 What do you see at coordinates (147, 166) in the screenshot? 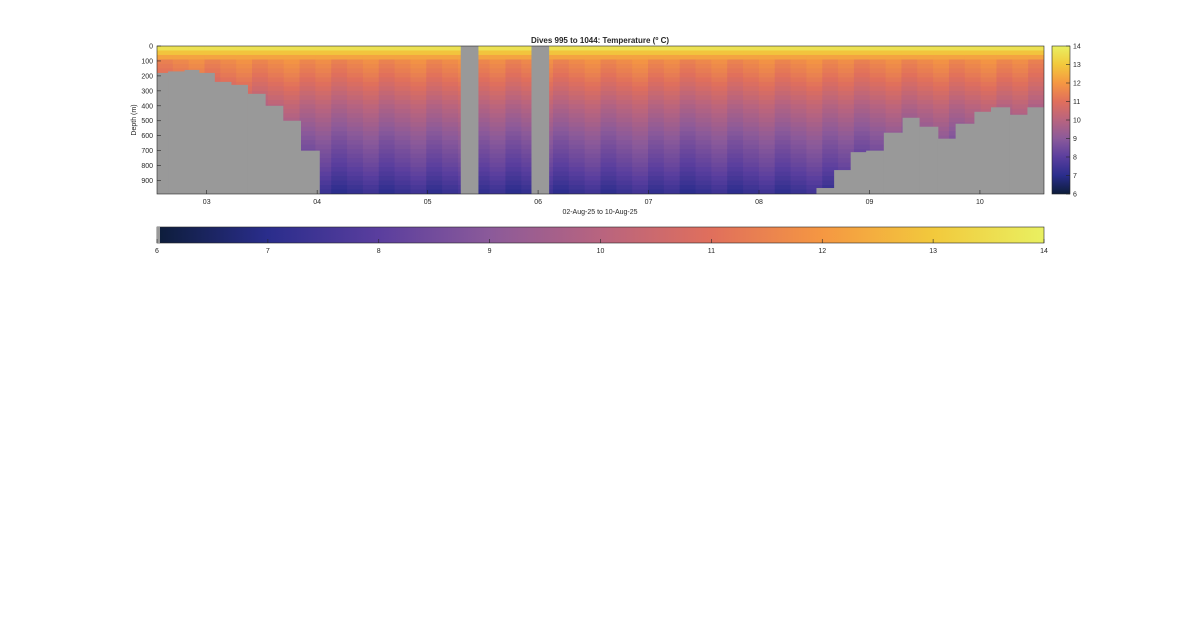
I see `y-tick-label: 800` at bounding box center [147, 166].